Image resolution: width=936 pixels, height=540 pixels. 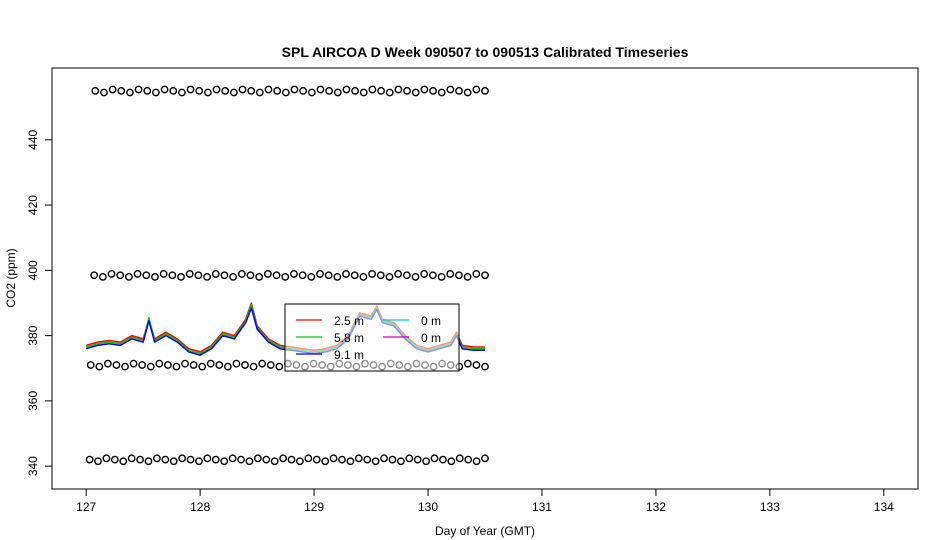 I want to click on y-tick-label: 400, so click(x=33, y=270).